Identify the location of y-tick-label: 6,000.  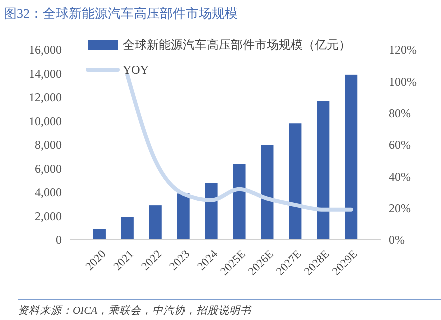
(48, 169).